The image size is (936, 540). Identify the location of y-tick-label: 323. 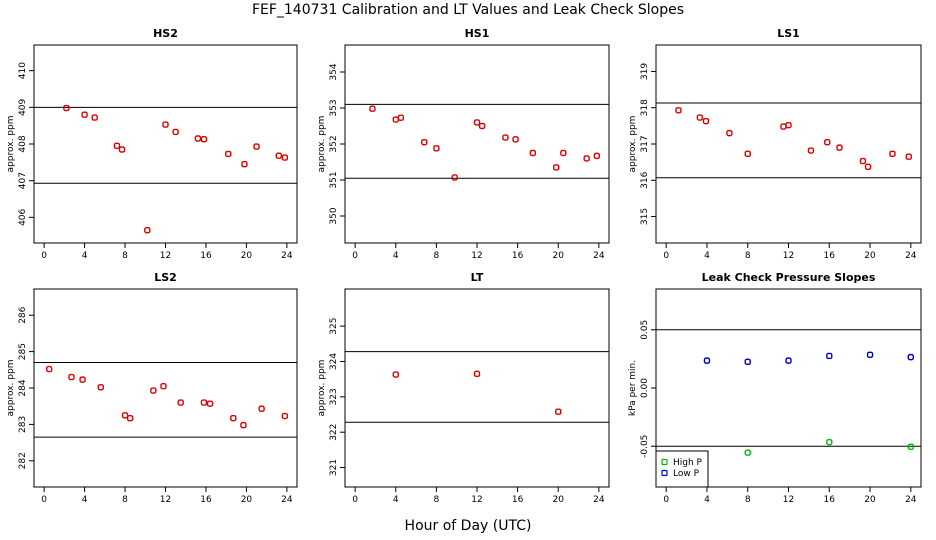
(334, 396).